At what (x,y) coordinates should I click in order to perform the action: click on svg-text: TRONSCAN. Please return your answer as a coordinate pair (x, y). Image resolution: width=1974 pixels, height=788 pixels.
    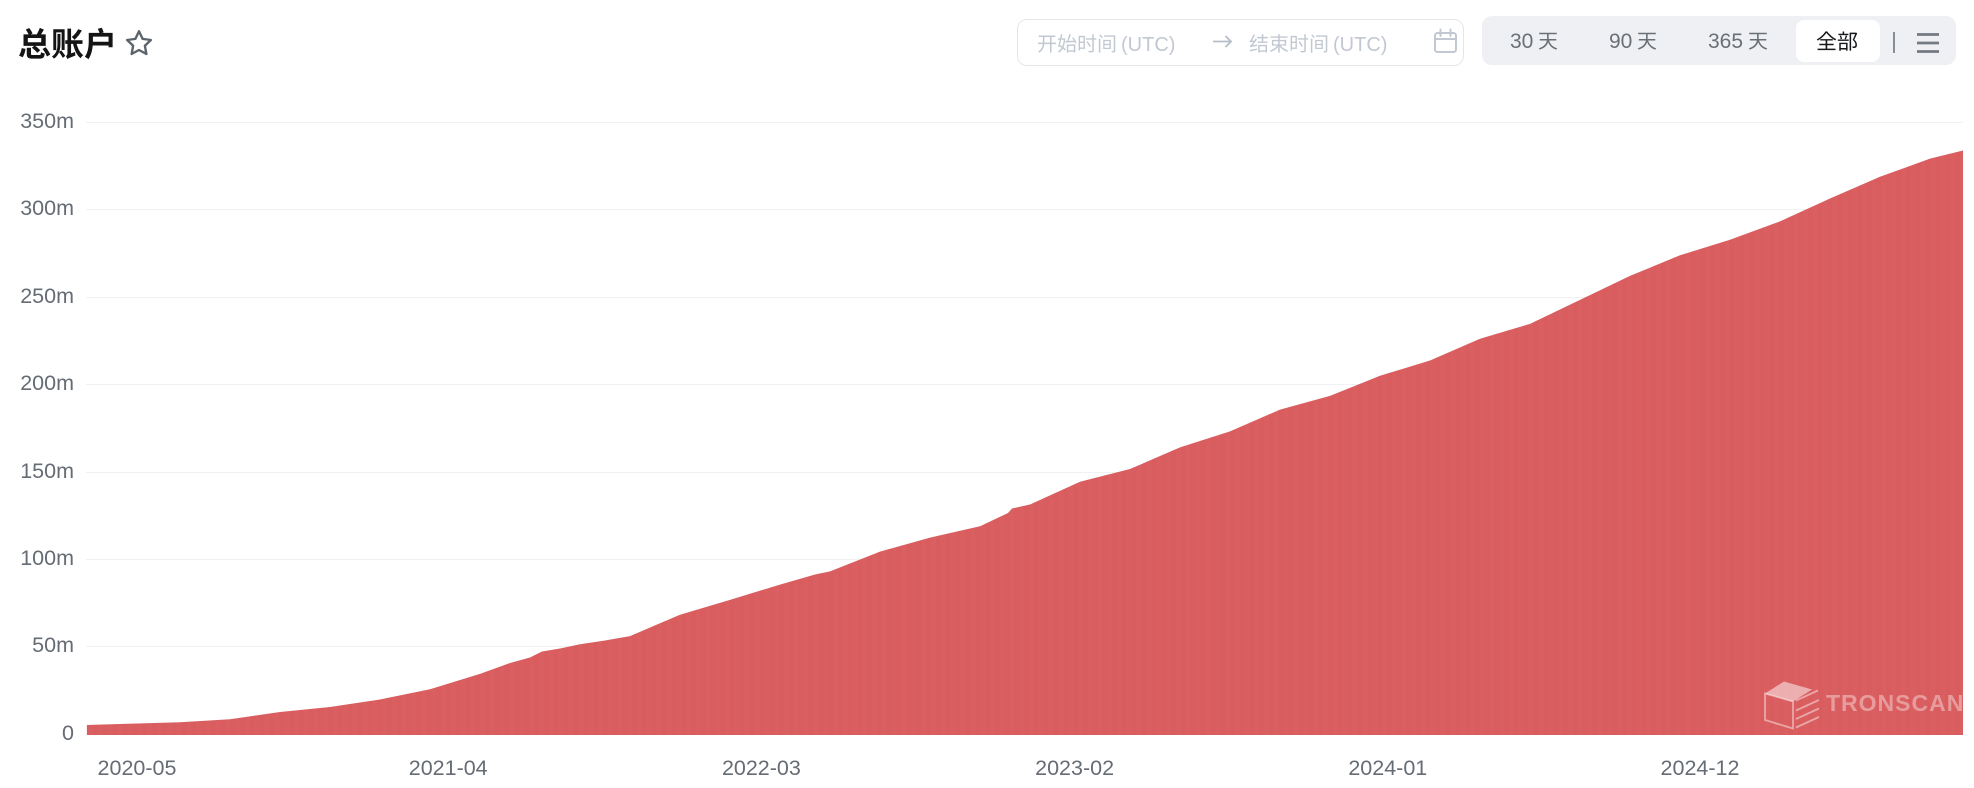
    Looking at the image, I should click on (1895, 703).